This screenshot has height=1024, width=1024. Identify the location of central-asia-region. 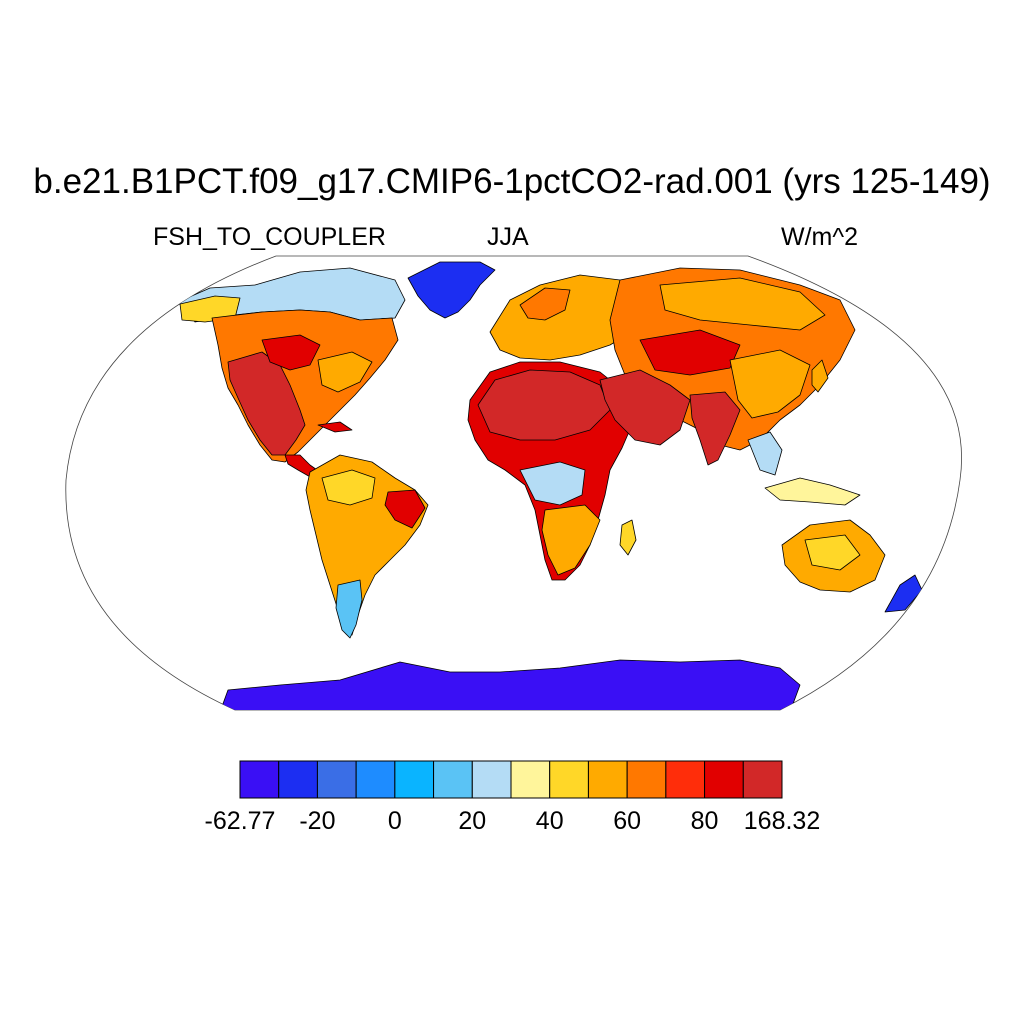
(690, 352).